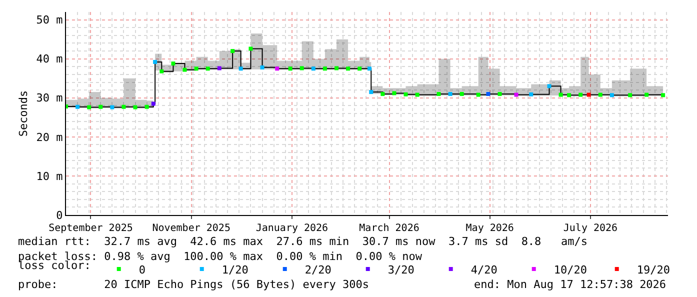 This screenshot has height=297, width=697. Describe the element at coordinates (193, 284) in the screenshot. I see `text: probe: 20 ICMP Echo Pings (56 Bytes) every 300s` at that location.